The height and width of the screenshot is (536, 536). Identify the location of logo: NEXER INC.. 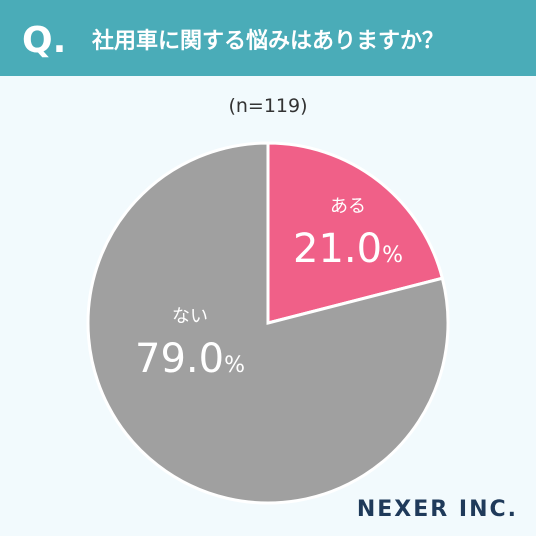
(437, 509).